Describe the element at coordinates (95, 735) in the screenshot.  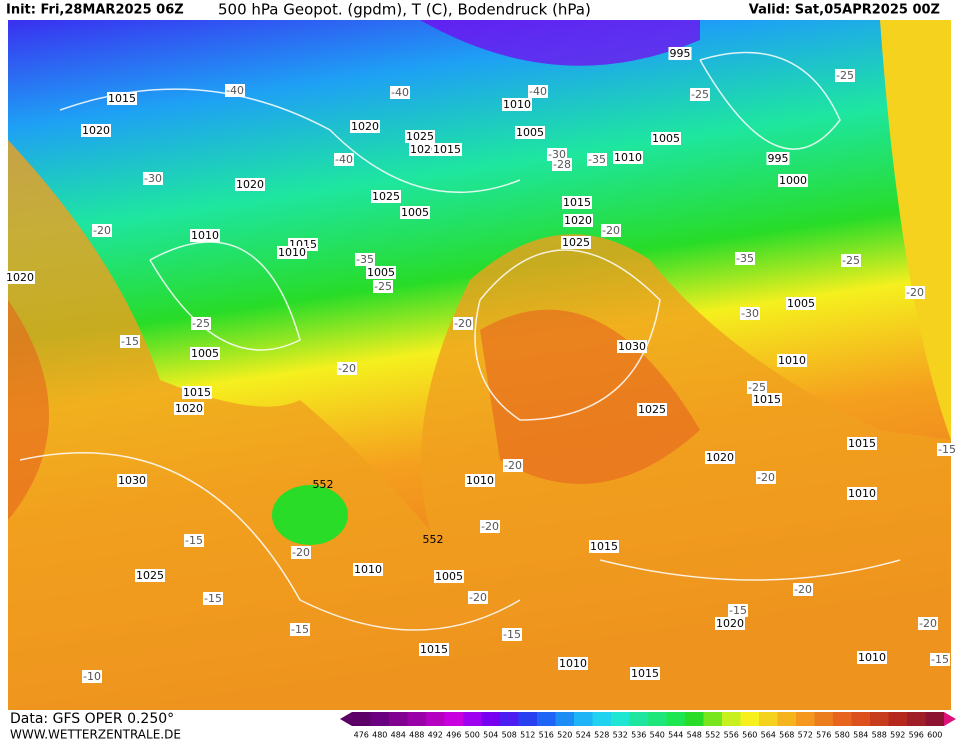
I see `site: WWW.WETTERZENTRALE.DE` at that location.